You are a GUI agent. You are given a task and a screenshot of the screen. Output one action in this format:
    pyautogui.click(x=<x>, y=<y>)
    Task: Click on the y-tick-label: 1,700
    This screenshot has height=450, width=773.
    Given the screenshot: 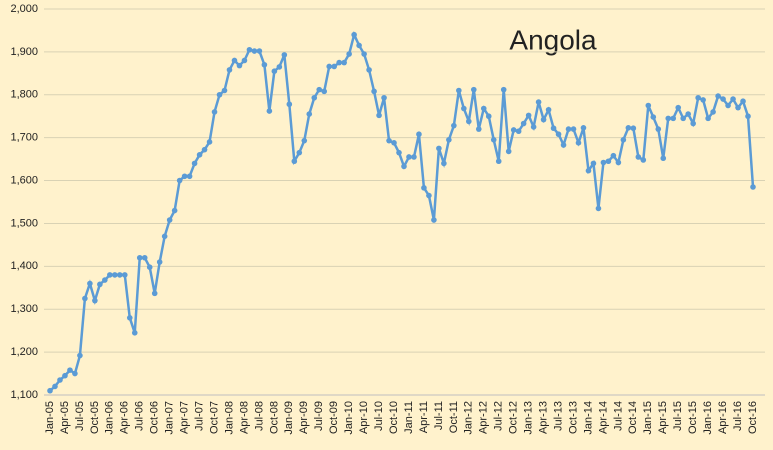 What is the action you would take?
    pyautogui.click(x=24, y=138)
    